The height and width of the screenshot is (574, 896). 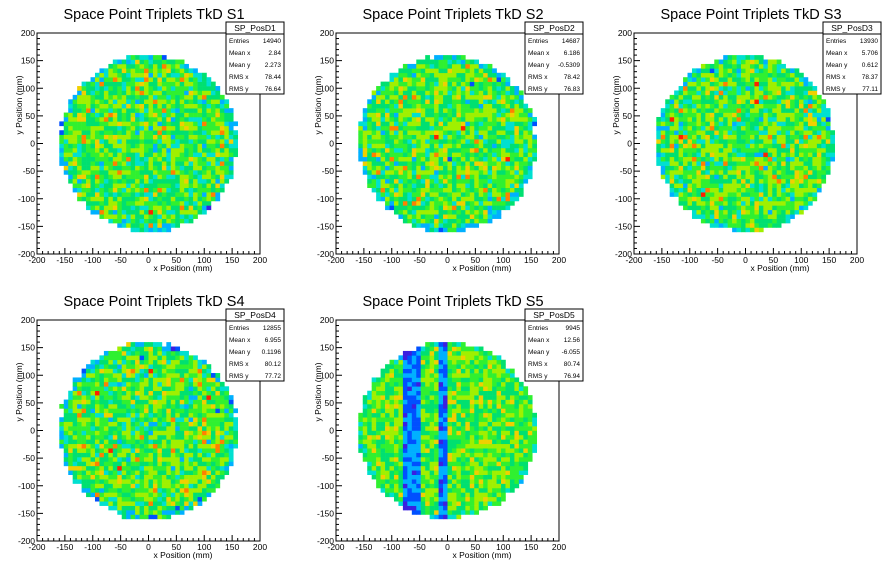 What do you see at coordinates (325, 226) in the screenshot?
I see `y-tick-label: -150` at bounding box center [325, 226].